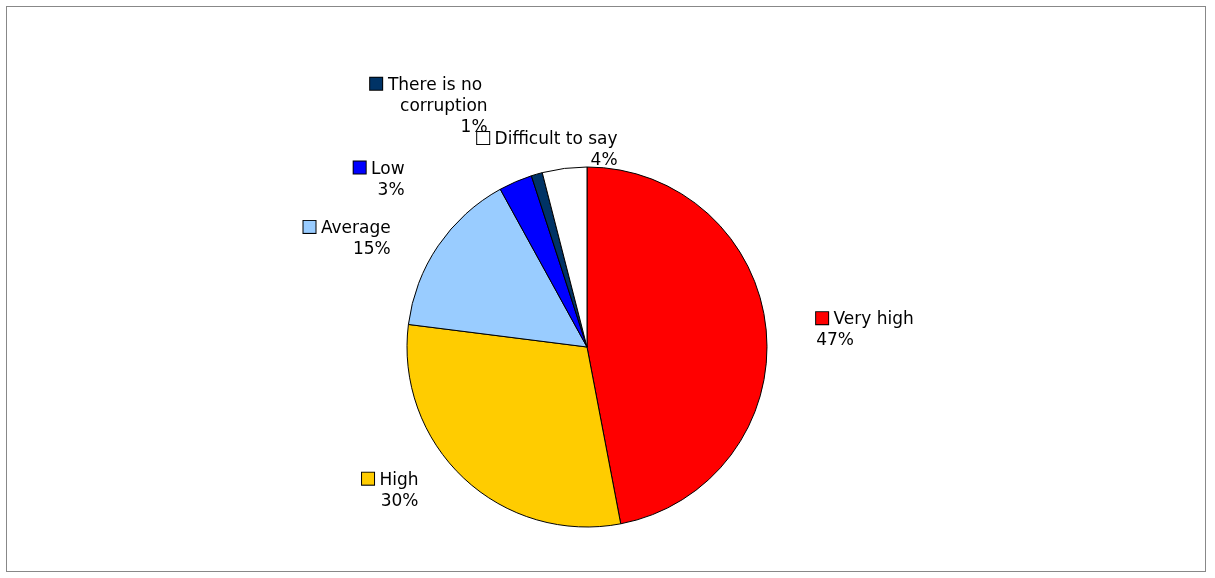 Image resolution: width=1215 pixels, height=578 pixels. What do you see at coordinates (353, 226) in the screenshot?
I see `legend-label: Average` at bounding box center [353, 226].